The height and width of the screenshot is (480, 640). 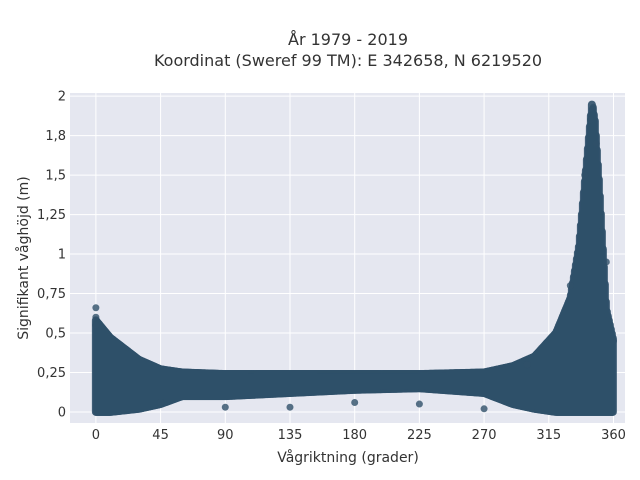 I want to click on x-tick-label: 270, so click(x=484, y=435).